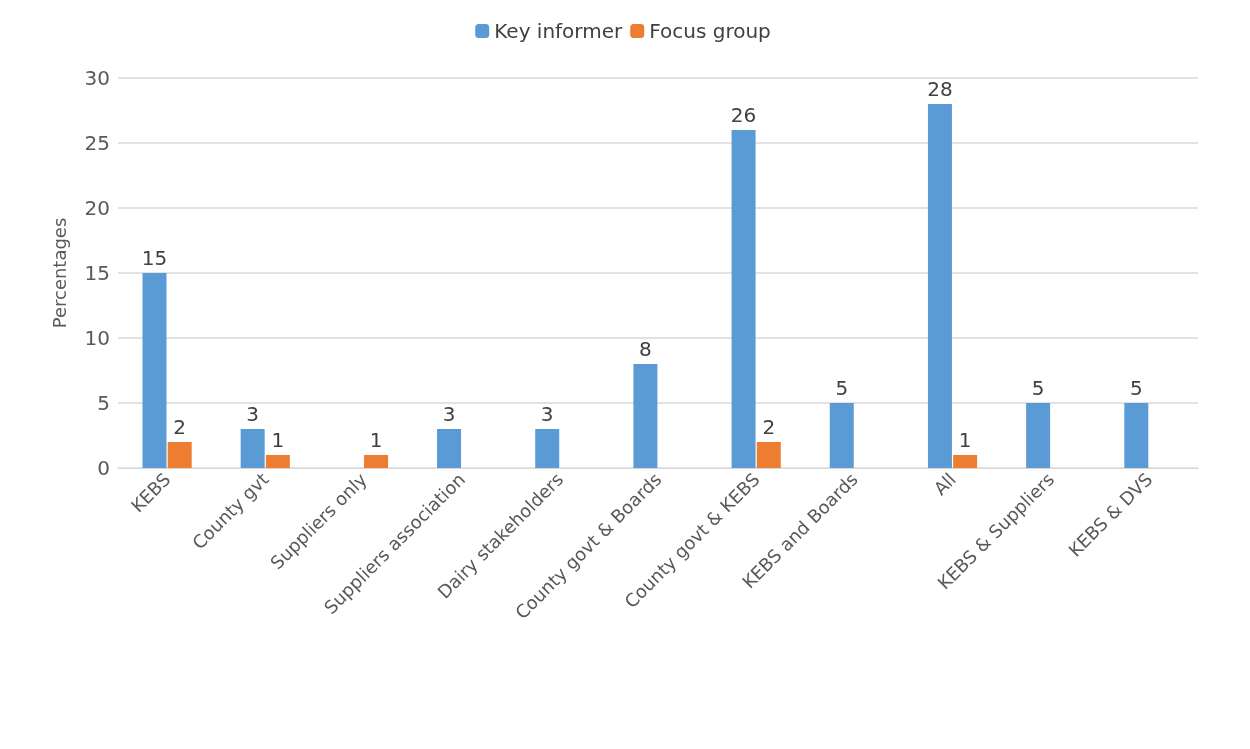  What do you see at coordinates (743, 115) in the screenshot?
I see `data-label: 26` at bounding box center [743, 115].